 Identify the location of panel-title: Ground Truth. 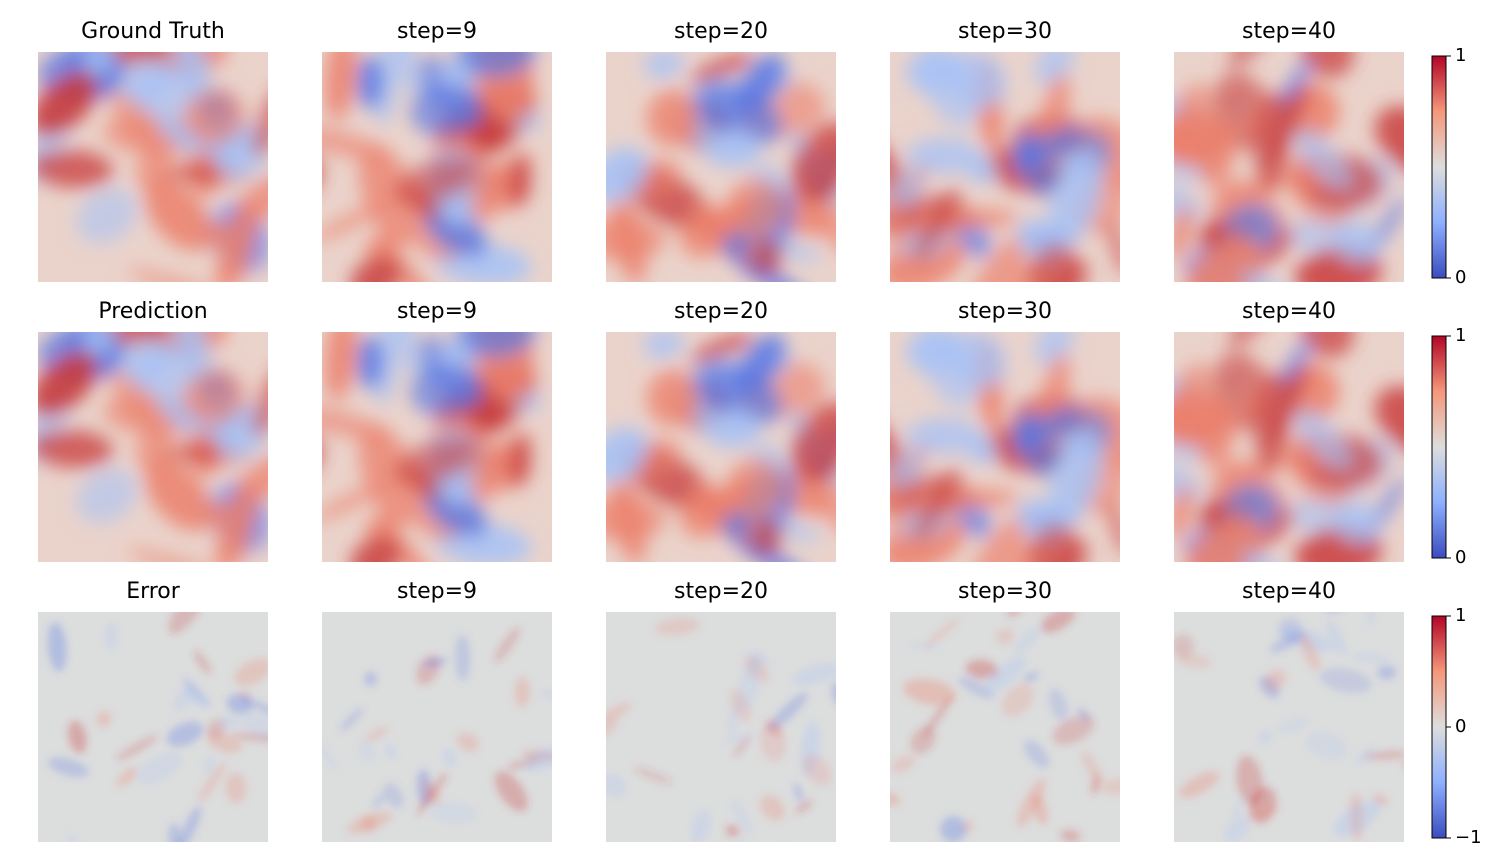
(153, 31).